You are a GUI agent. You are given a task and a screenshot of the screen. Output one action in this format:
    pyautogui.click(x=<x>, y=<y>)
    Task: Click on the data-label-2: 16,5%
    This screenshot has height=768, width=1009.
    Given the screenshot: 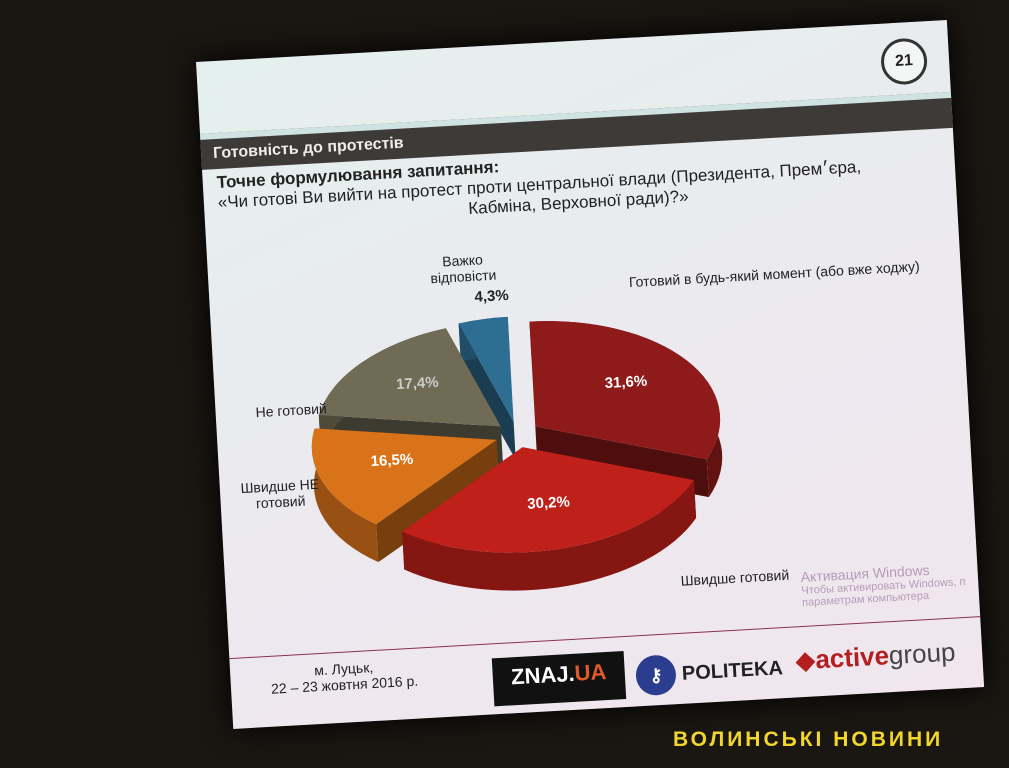 What is the action you would take?
    pyautogui.click(x=391, y=460)
    